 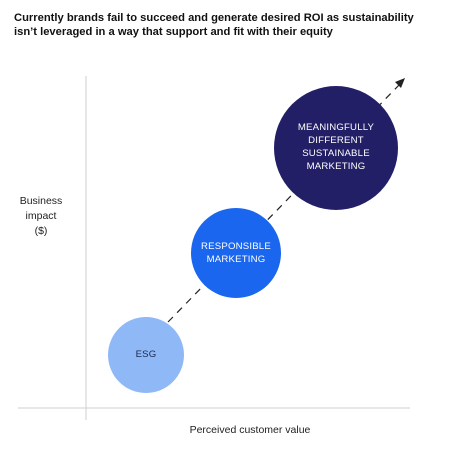 I want to click on bubble-responsible-marketing, so click(x=236, y=253).